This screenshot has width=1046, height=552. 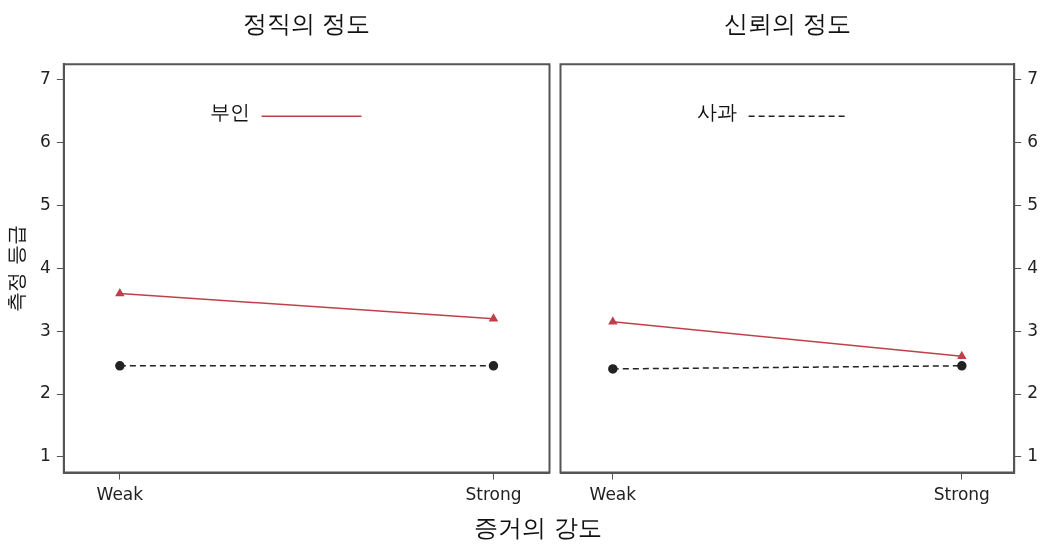 What do you see at coordinates (45, 266) in the screenshot?
I see `y-tick-label: 4` at bounding box center [45, 266].